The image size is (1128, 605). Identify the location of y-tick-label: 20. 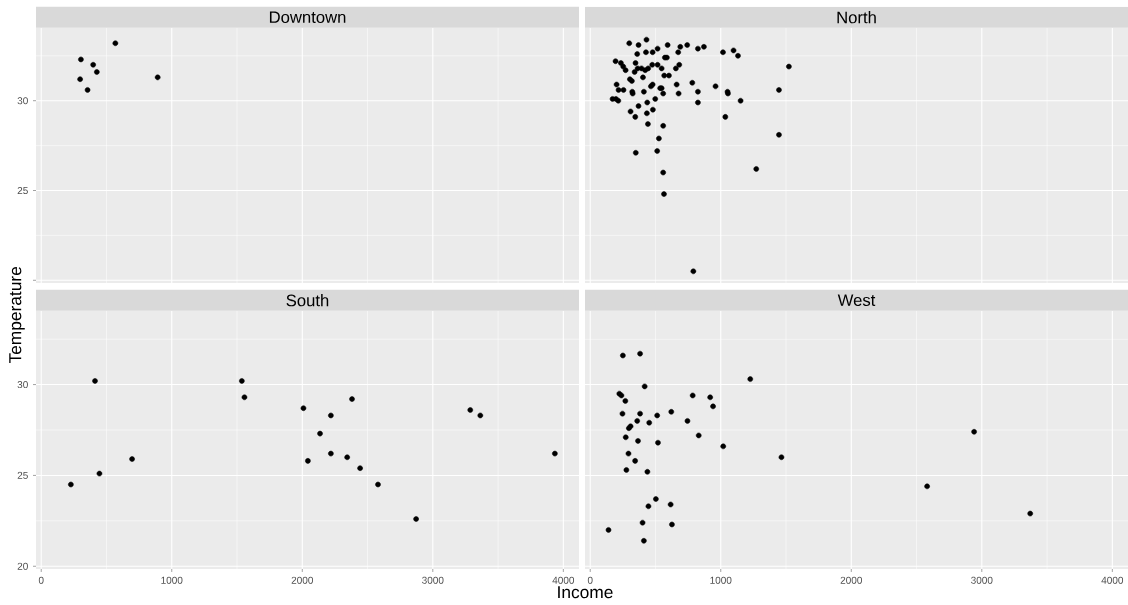
(22, 566).